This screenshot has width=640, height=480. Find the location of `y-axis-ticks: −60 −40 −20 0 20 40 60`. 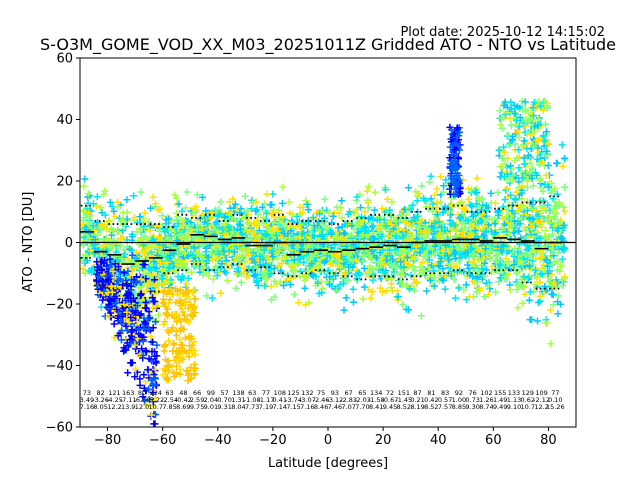

y-axis-ticks: −60 −40 −20 0 20 40 60 is located at coordinates (63, 244).